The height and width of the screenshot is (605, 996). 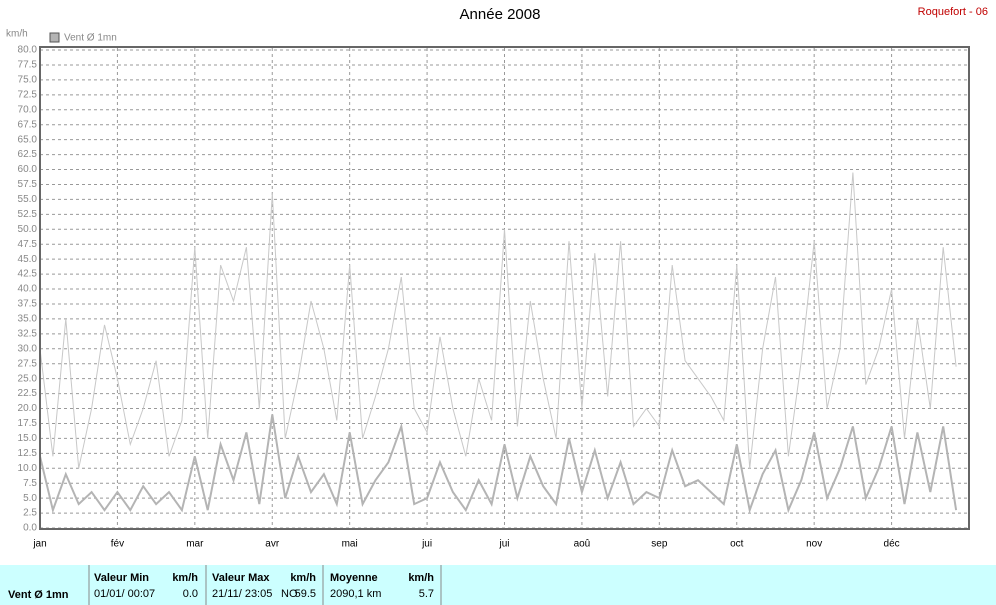 What do you see at coordinates (28, 124) in the screenshot?
I see `y-tick-label: 67.5` at bounding box center [28, 124].